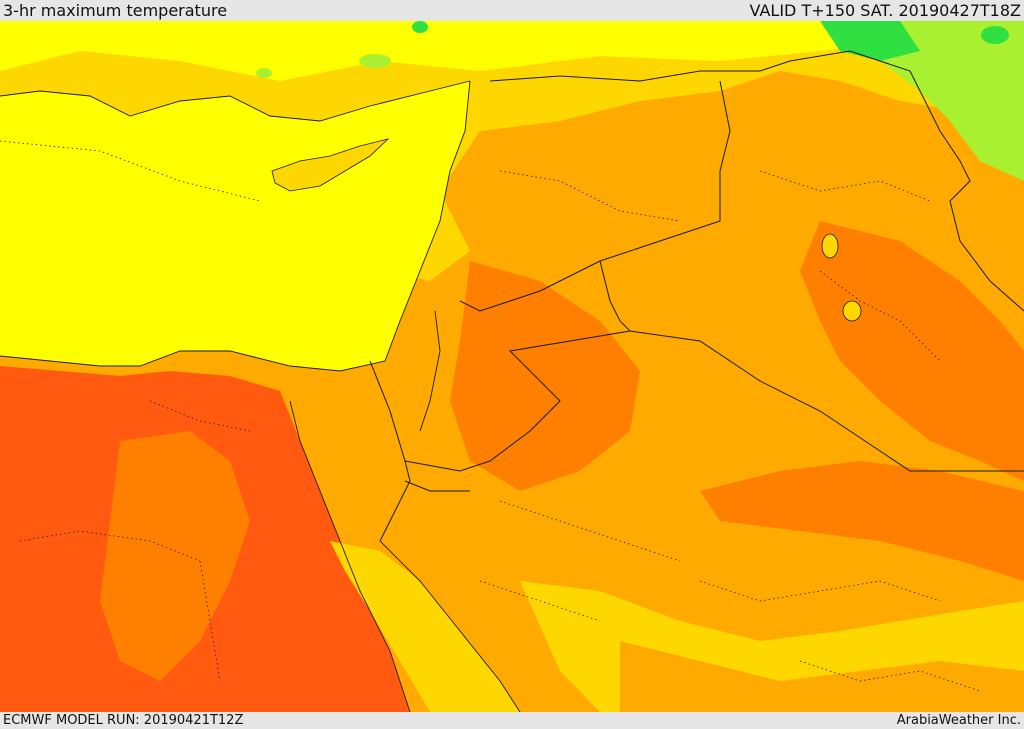 This screenshot has height=729, width=1024. Describe the element at coordinates (942, 101) in the screenshot. I see `eastern-cool-zone` at that location.